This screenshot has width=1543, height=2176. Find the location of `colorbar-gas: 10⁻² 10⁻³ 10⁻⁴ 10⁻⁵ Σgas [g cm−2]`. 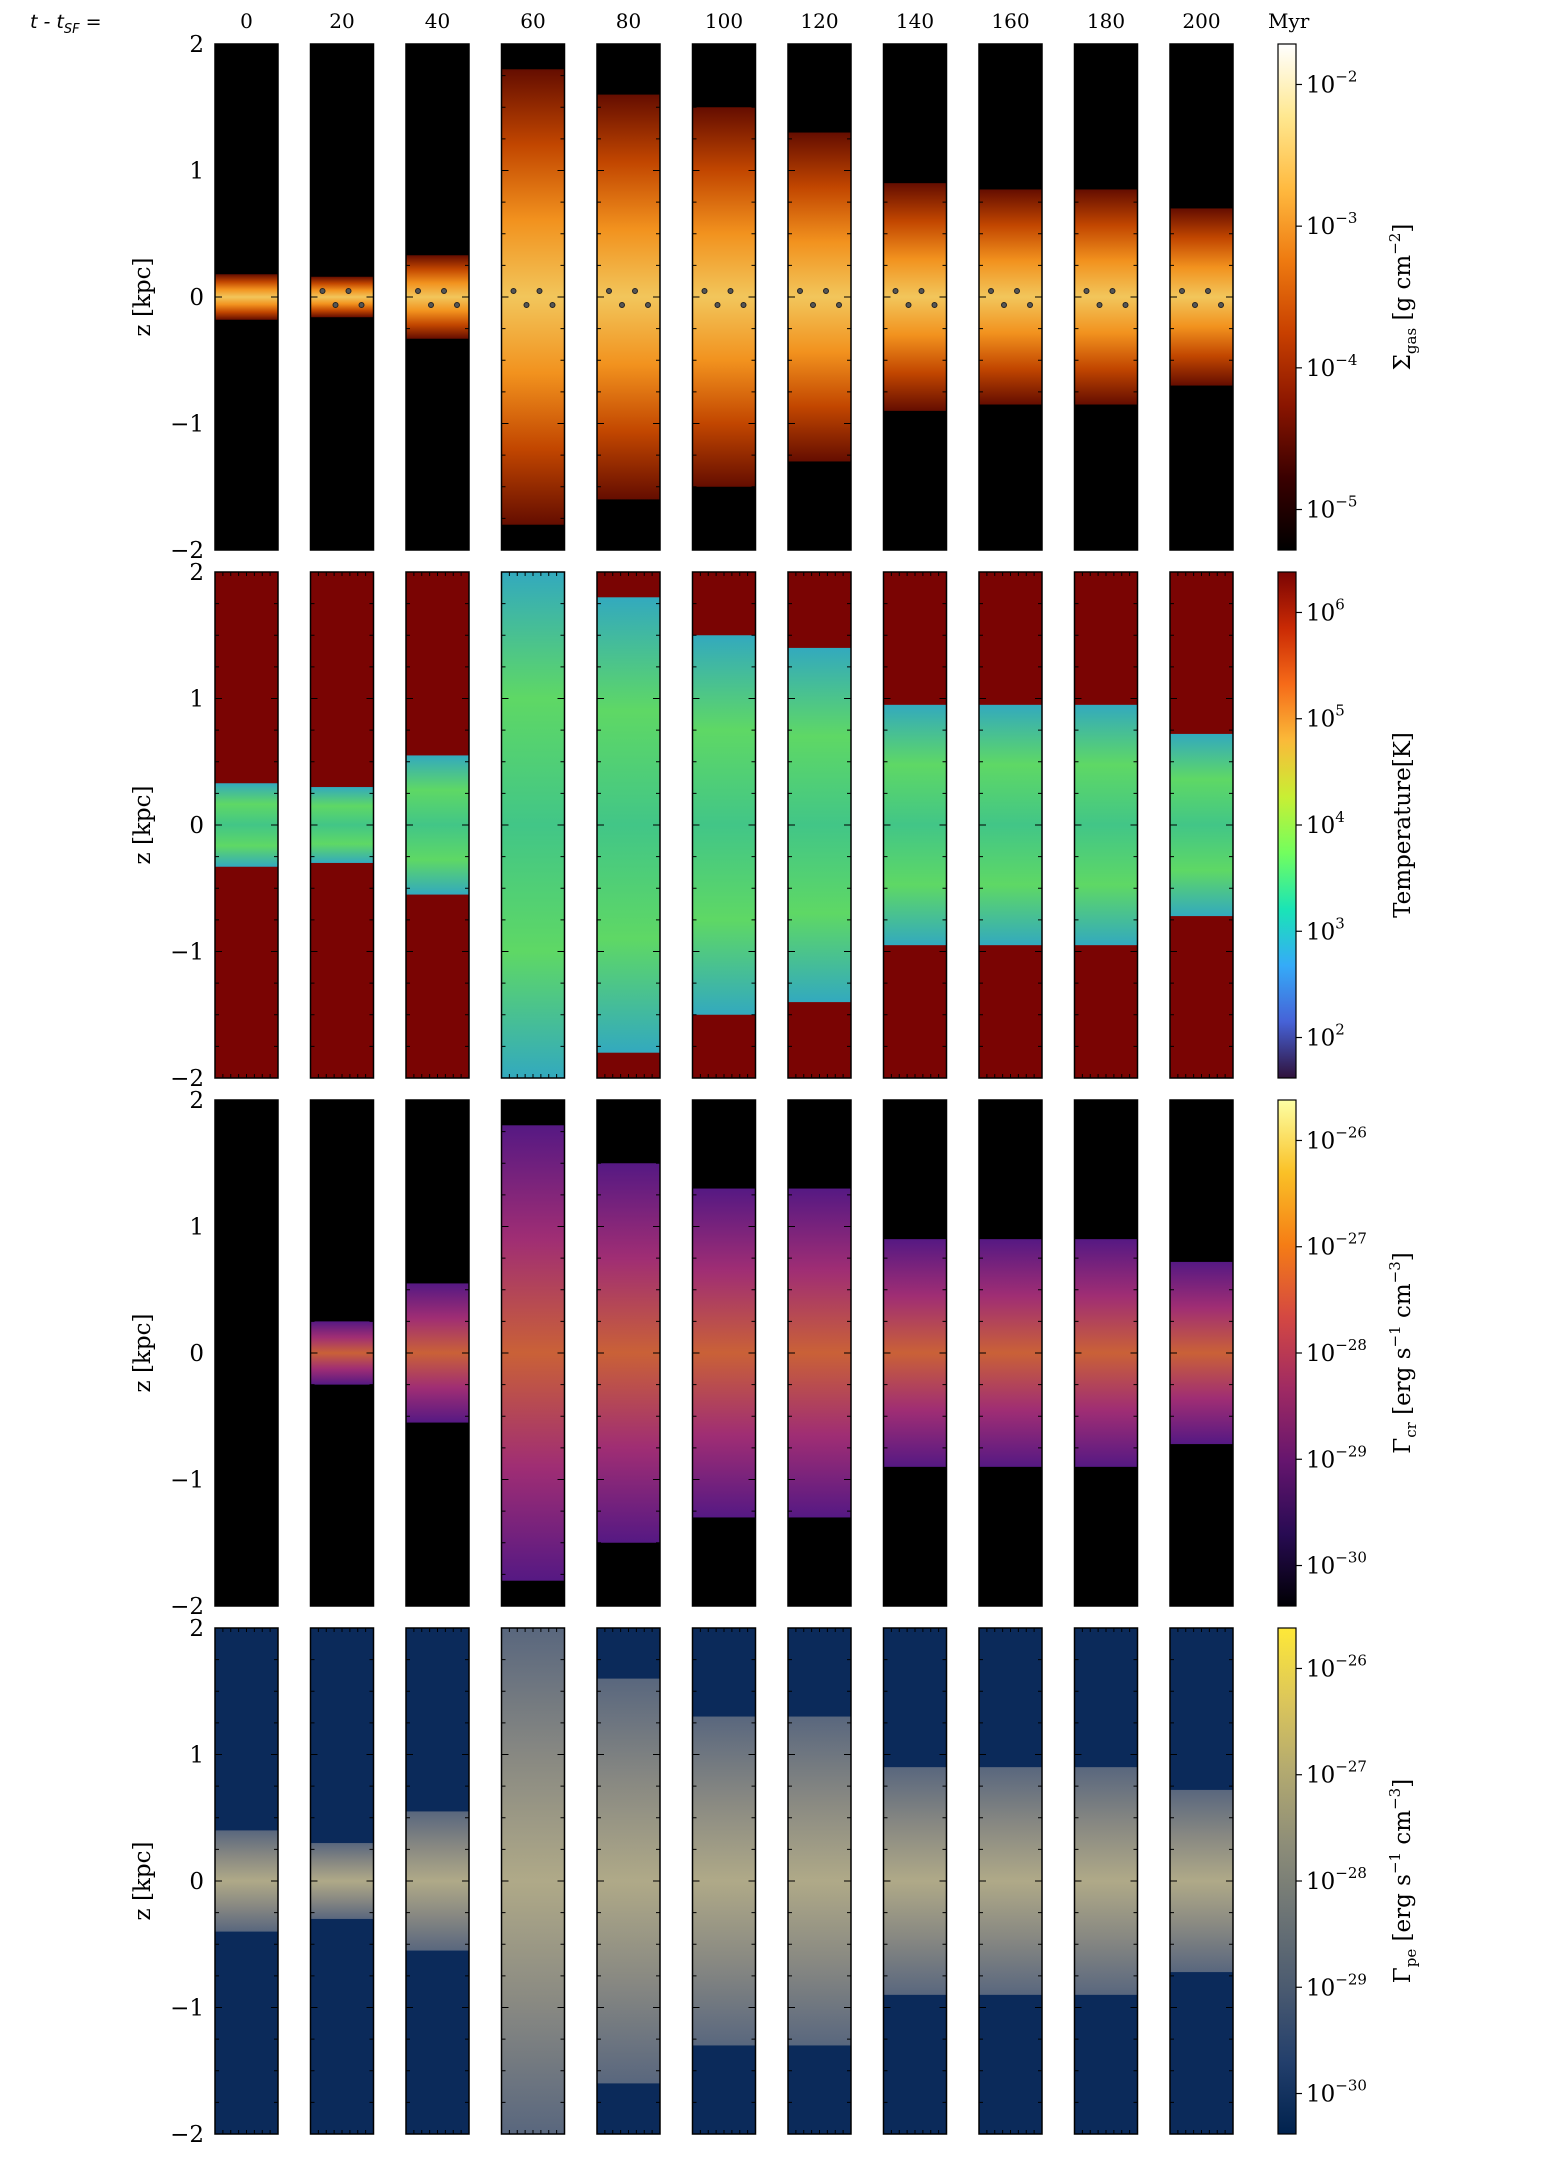

colorbar-gas: 10⁻² 10⁻³ 10⁻⁴ 10⁻⁵ Σgas [g cm−2] is located at coordinates (1348, 297).